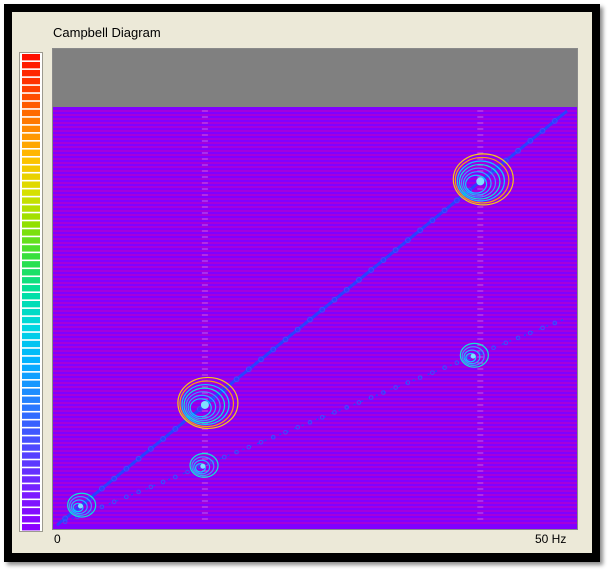  I want to click on color-scale-bar, so click(31, 292).